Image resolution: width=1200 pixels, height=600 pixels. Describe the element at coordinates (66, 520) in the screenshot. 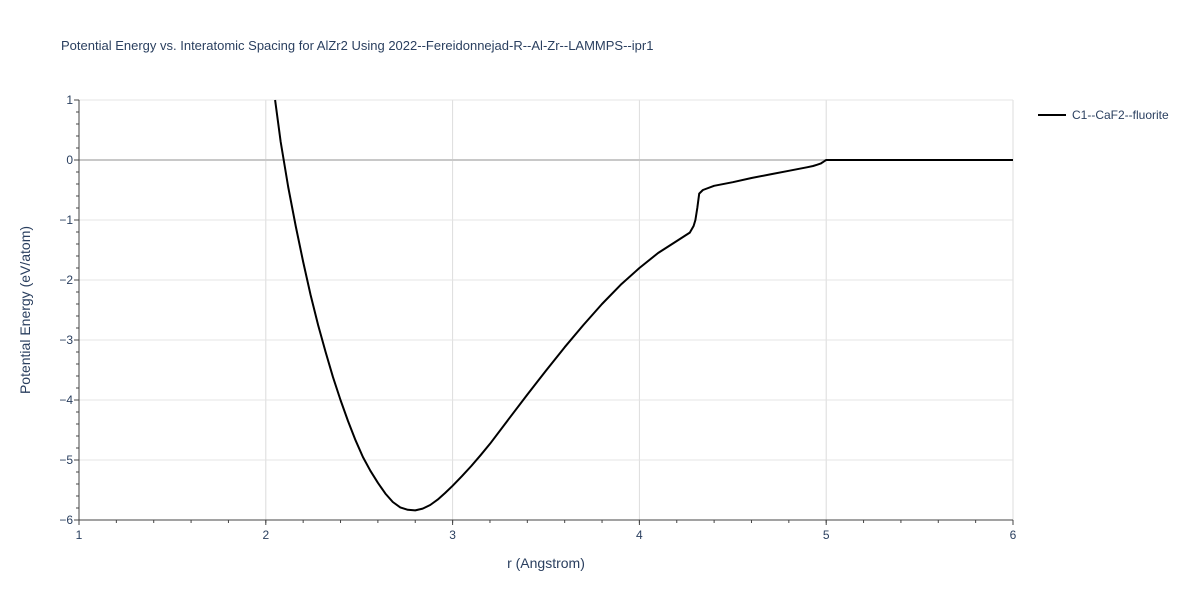

I see `y-tick-label: −6` at that location.